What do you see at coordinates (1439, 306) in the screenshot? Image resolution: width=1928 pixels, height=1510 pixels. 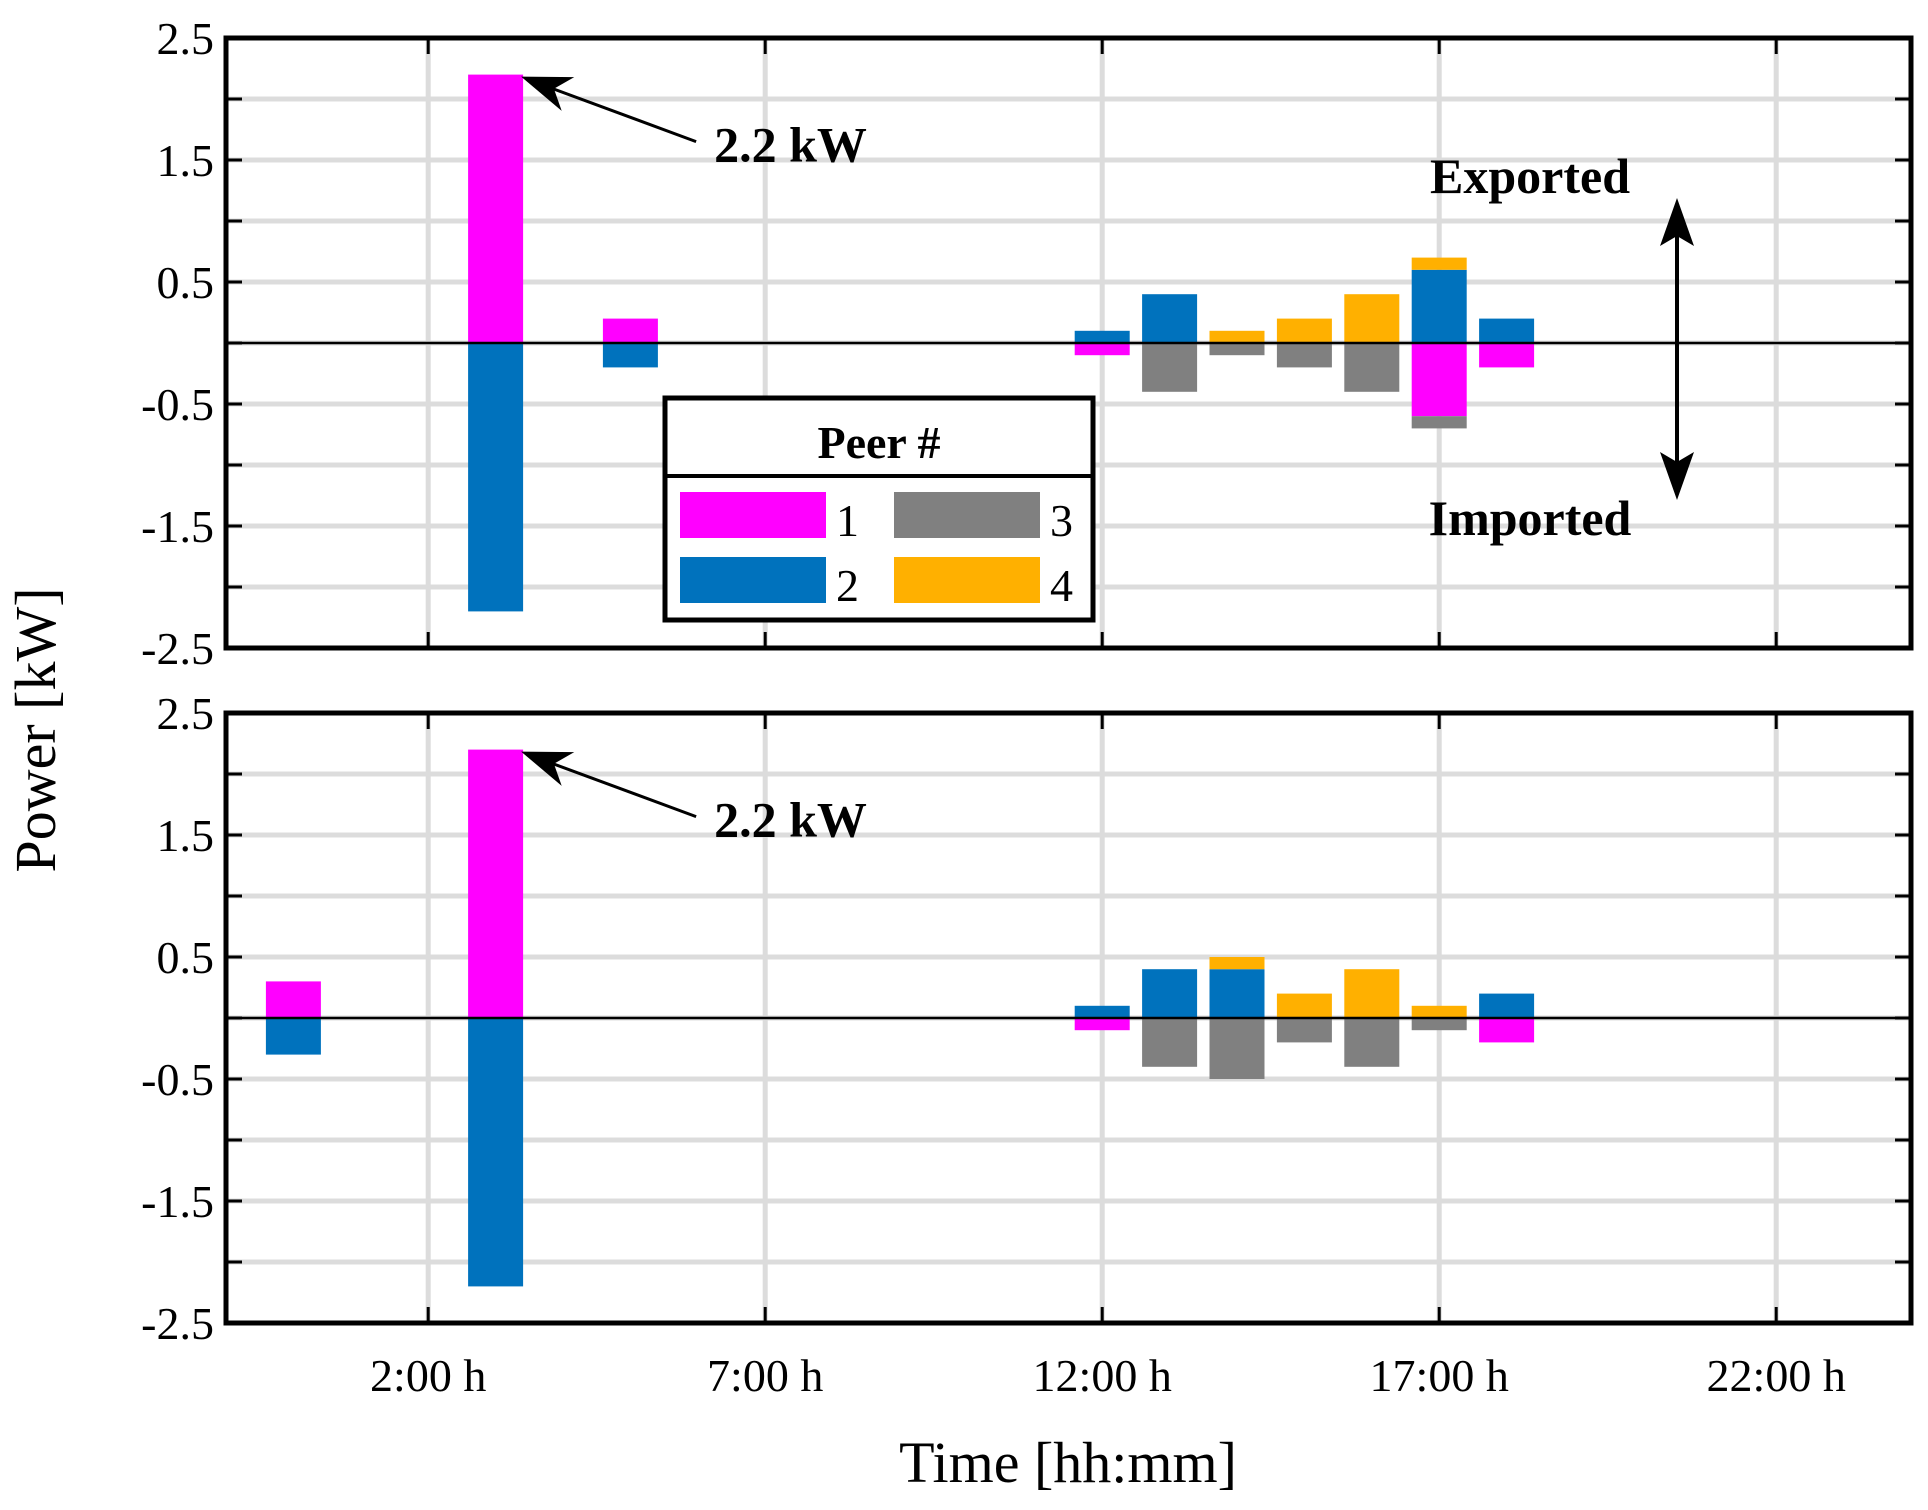 I see `bar-peer-2-h17` at bounding box center [1439, 306].